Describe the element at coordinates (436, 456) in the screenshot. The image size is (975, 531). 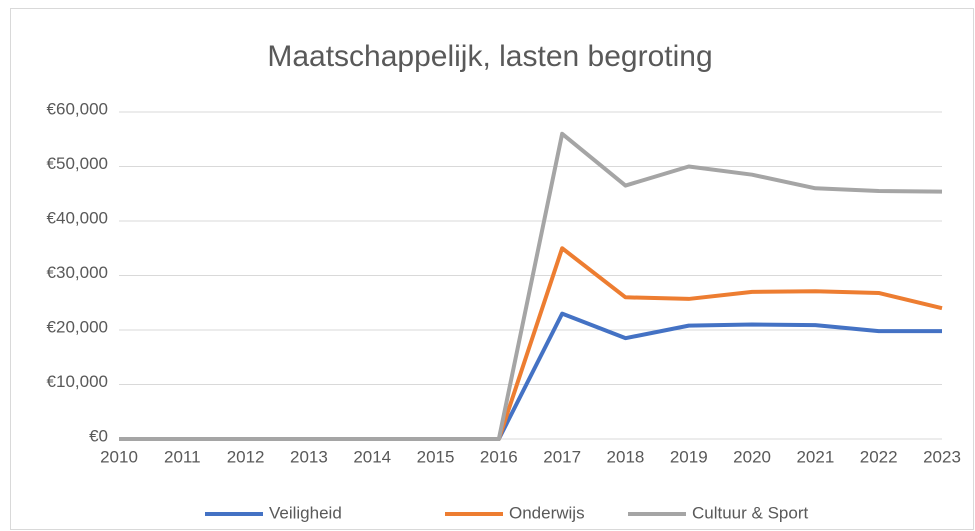
I see `x-tick-label: 2015` at that location.